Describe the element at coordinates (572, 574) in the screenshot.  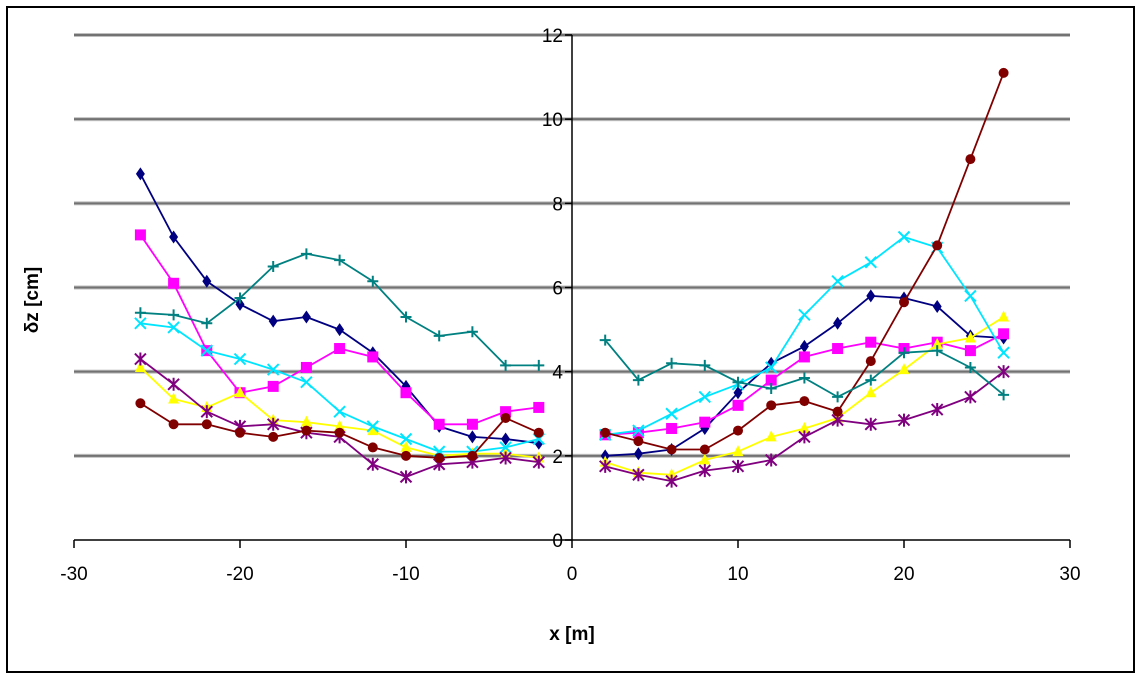
I see `x-tick-label-0: 0` at that location.